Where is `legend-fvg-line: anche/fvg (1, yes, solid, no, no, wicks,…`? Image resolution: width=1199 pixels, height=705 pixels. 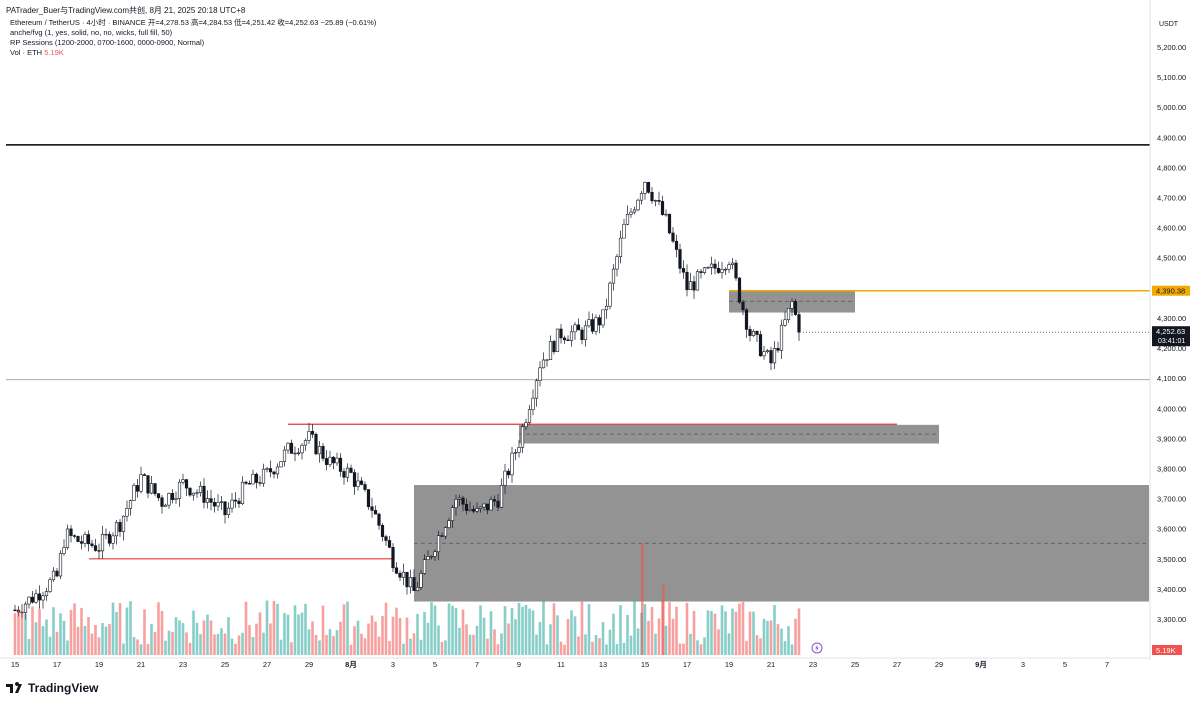 legend-fvg-line: anche/fvg (1, yes, solid, no, no, wicks,… is located at coordinates (91, 32).